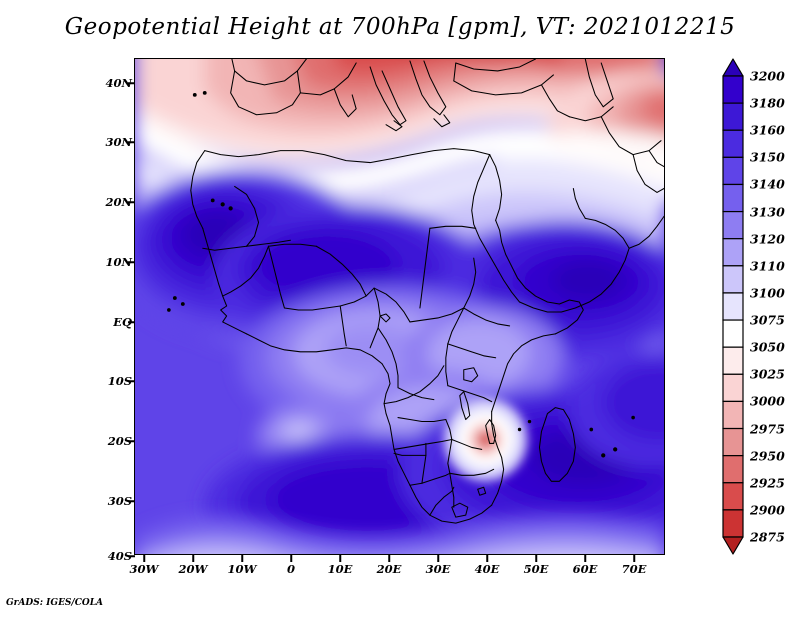 The height and width of the screenshot is (618, 800). What do you see at coordinates (122, 322) in the screenshot?
I see `y-axis-label: EQ` at bounding box center [122, 322].